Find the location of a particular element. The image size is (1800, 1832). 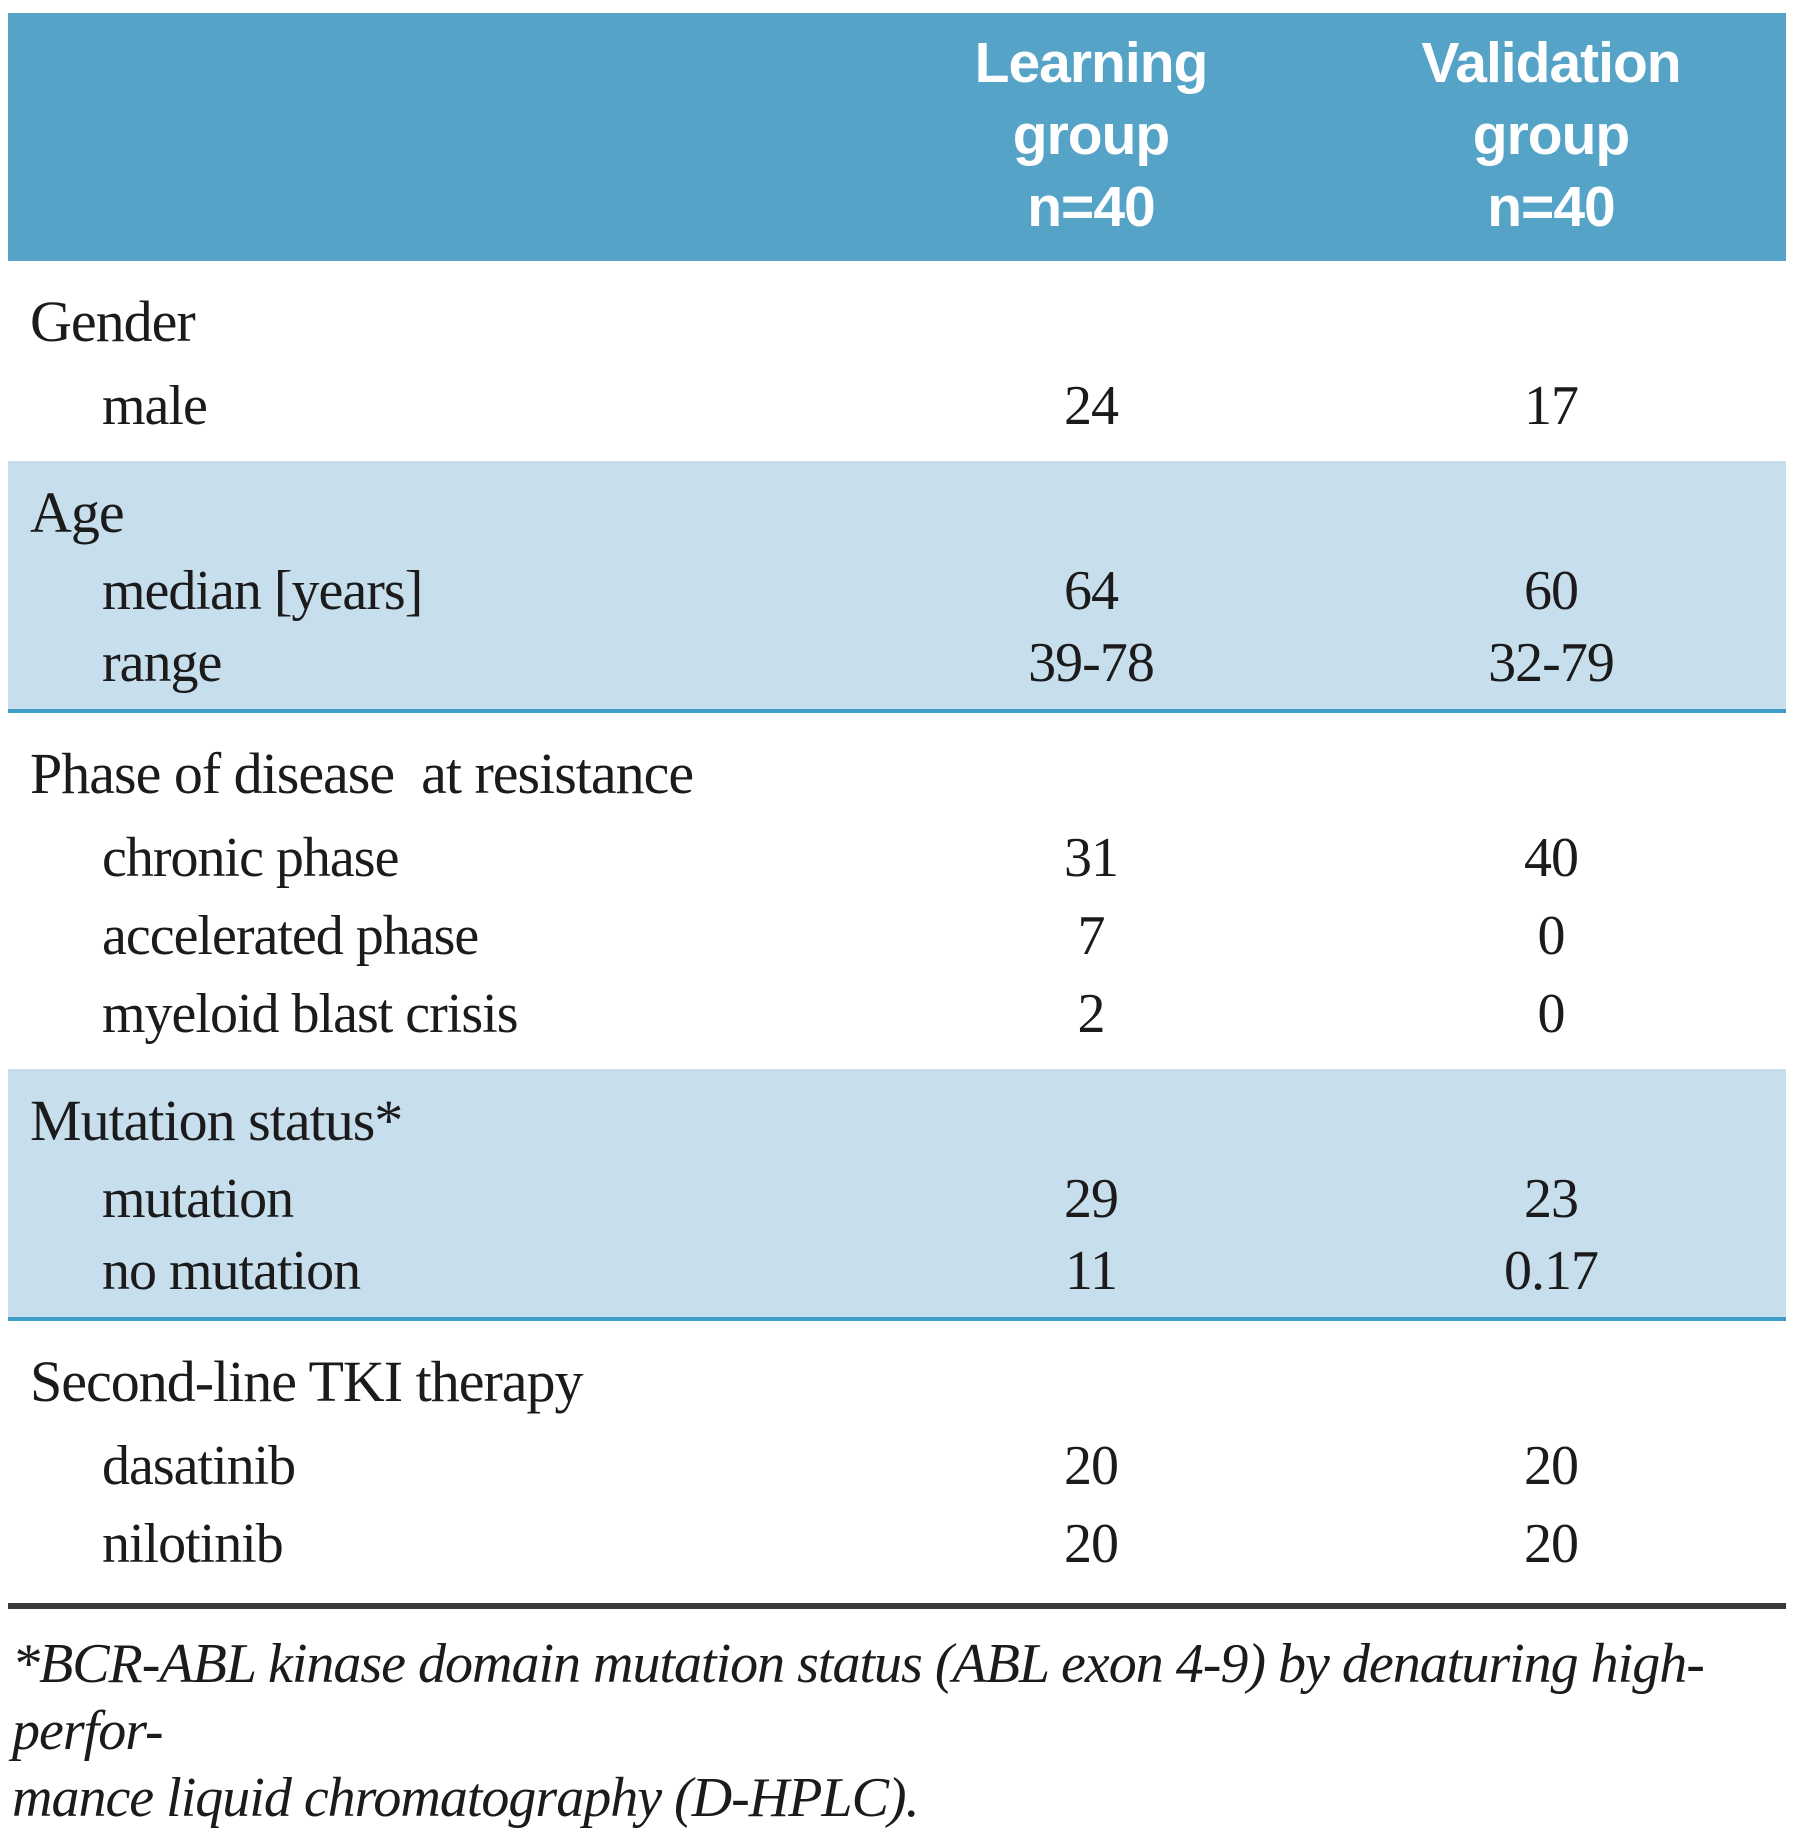

learning-group-value: 39-78 is located at coordinates (1091, 663).